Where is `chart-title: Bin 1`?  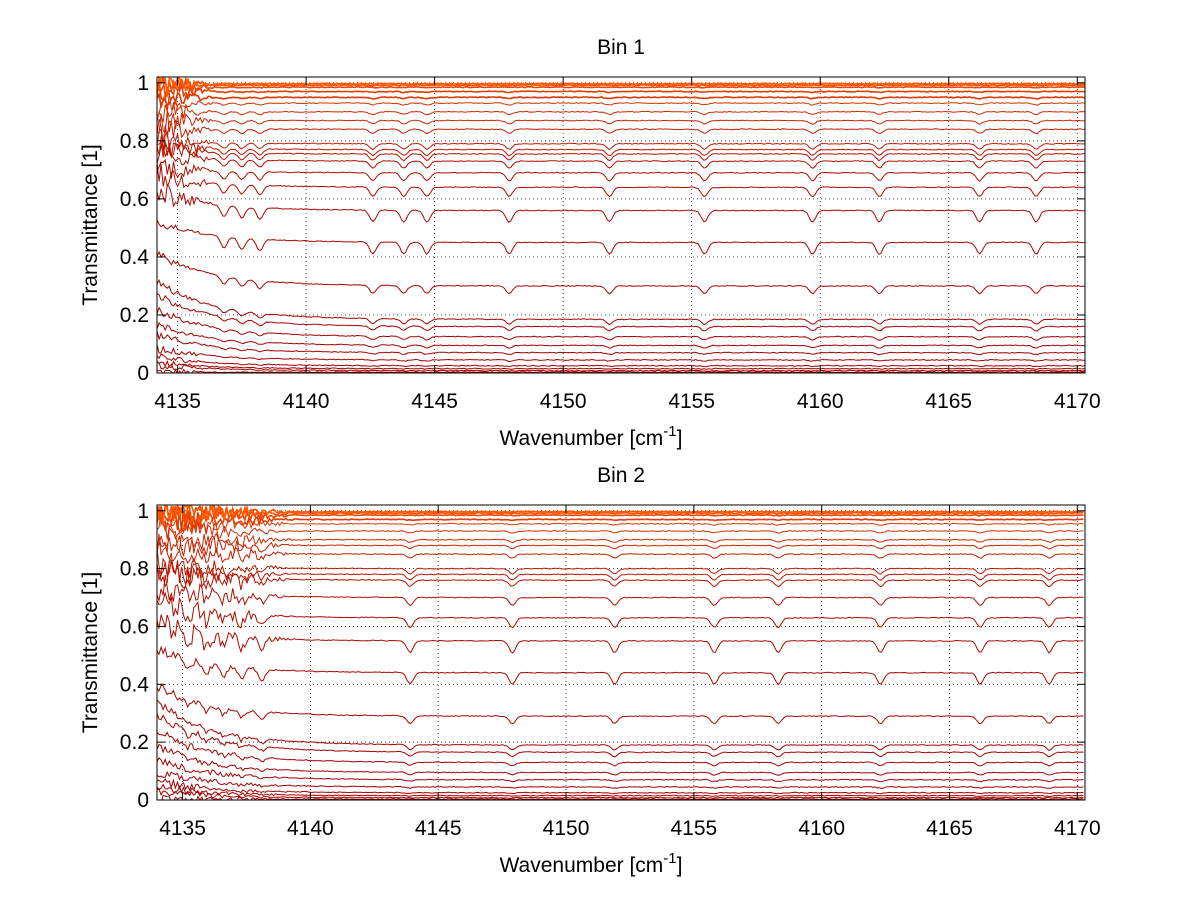
chart-title: Bin 1 is located at coordinates (621, 47).